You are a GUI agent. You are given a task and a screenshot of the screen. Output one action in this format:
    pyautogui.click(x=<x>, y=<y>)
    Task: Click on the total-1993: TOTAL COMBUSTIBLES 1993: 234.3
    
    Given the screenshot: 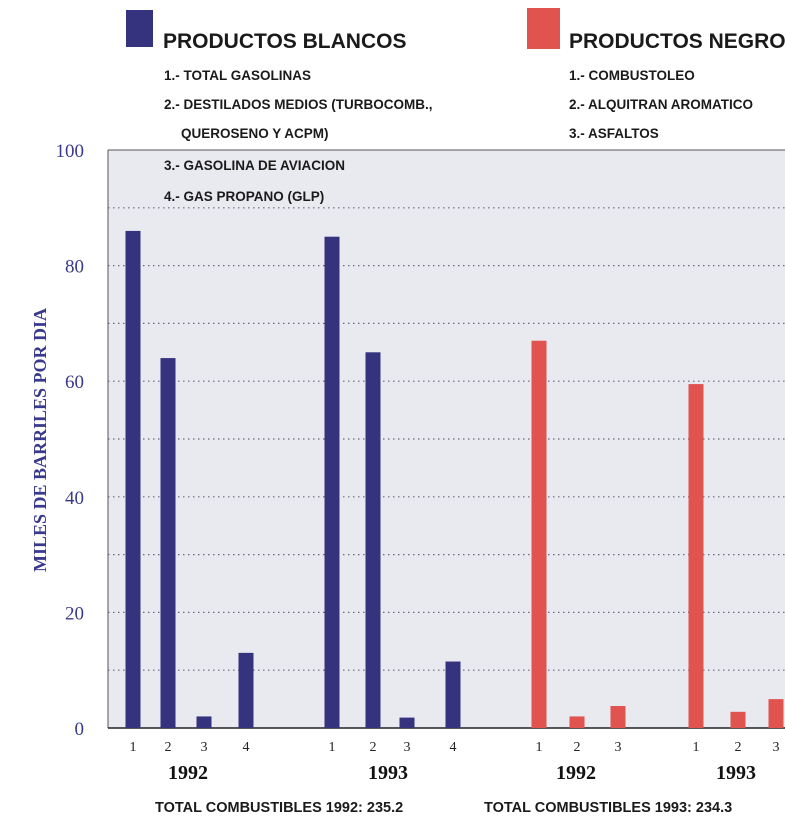 What is the action you would take?
    pyautogui.click(x=608, y=808)
    